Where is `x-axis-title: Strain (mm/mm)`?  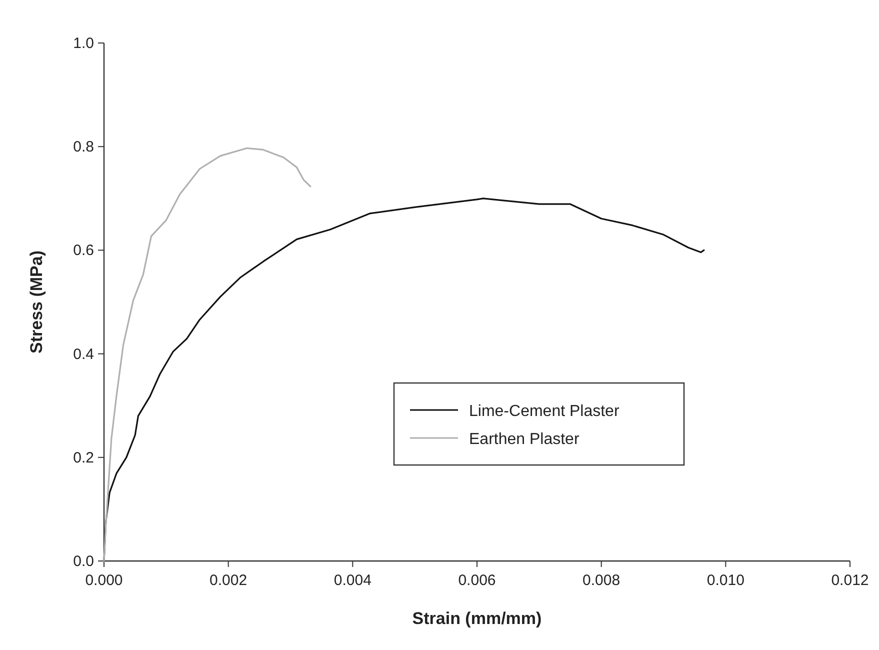 x-axis-title: Strain (mm/mm) is located at coordinates (477, 618).